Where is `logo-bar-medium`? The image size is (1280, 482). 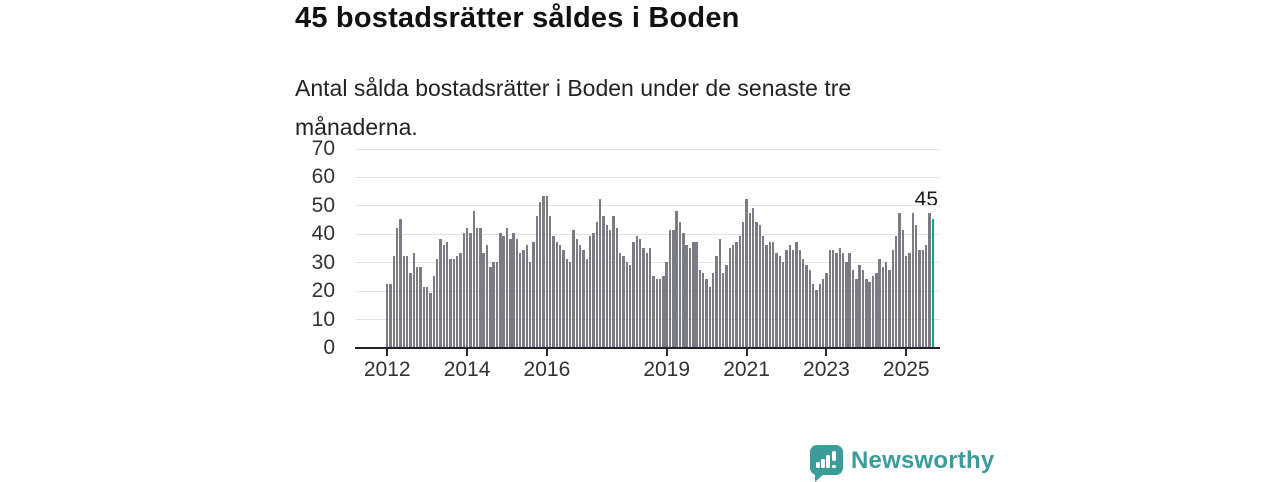
logo-bar-medium is located at coordinates (823, 463).